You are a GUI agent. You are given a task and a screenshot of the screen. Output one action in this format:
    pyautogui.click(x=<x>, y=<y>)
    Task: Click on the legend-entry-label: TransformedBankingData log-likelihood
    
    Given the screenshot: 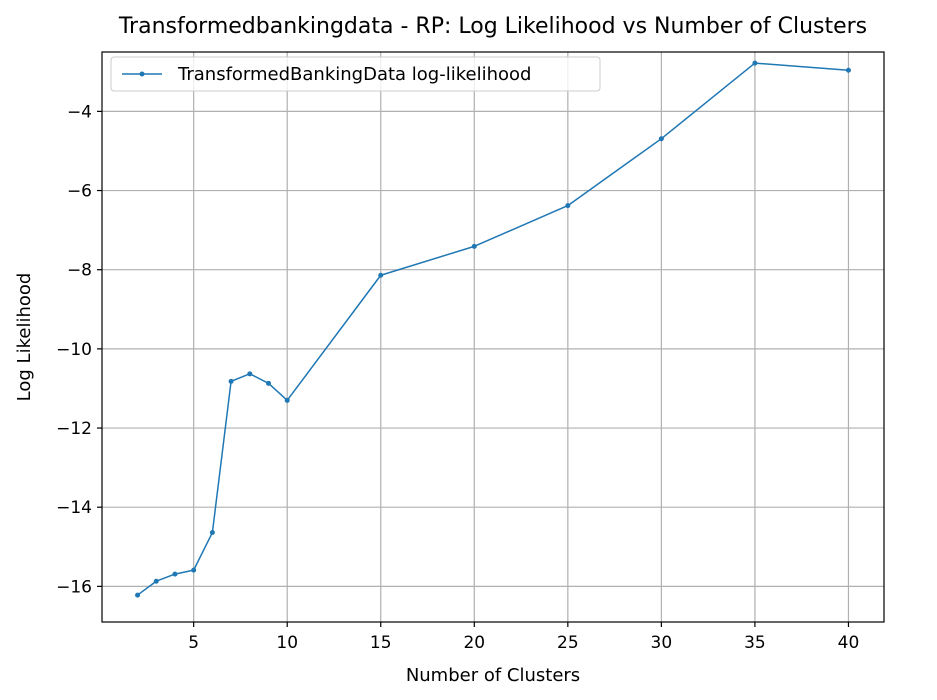 What is the action you would take?
    pyautogui.click(x=354, y=74)
    